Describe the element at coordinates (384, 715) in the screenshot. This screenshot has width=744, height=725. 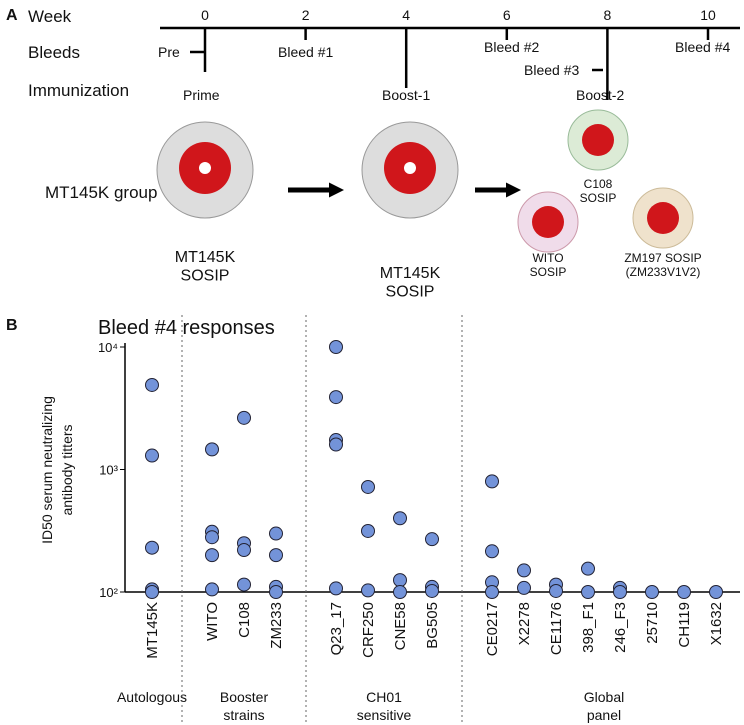
I see `group-label: sensitive` at that location.